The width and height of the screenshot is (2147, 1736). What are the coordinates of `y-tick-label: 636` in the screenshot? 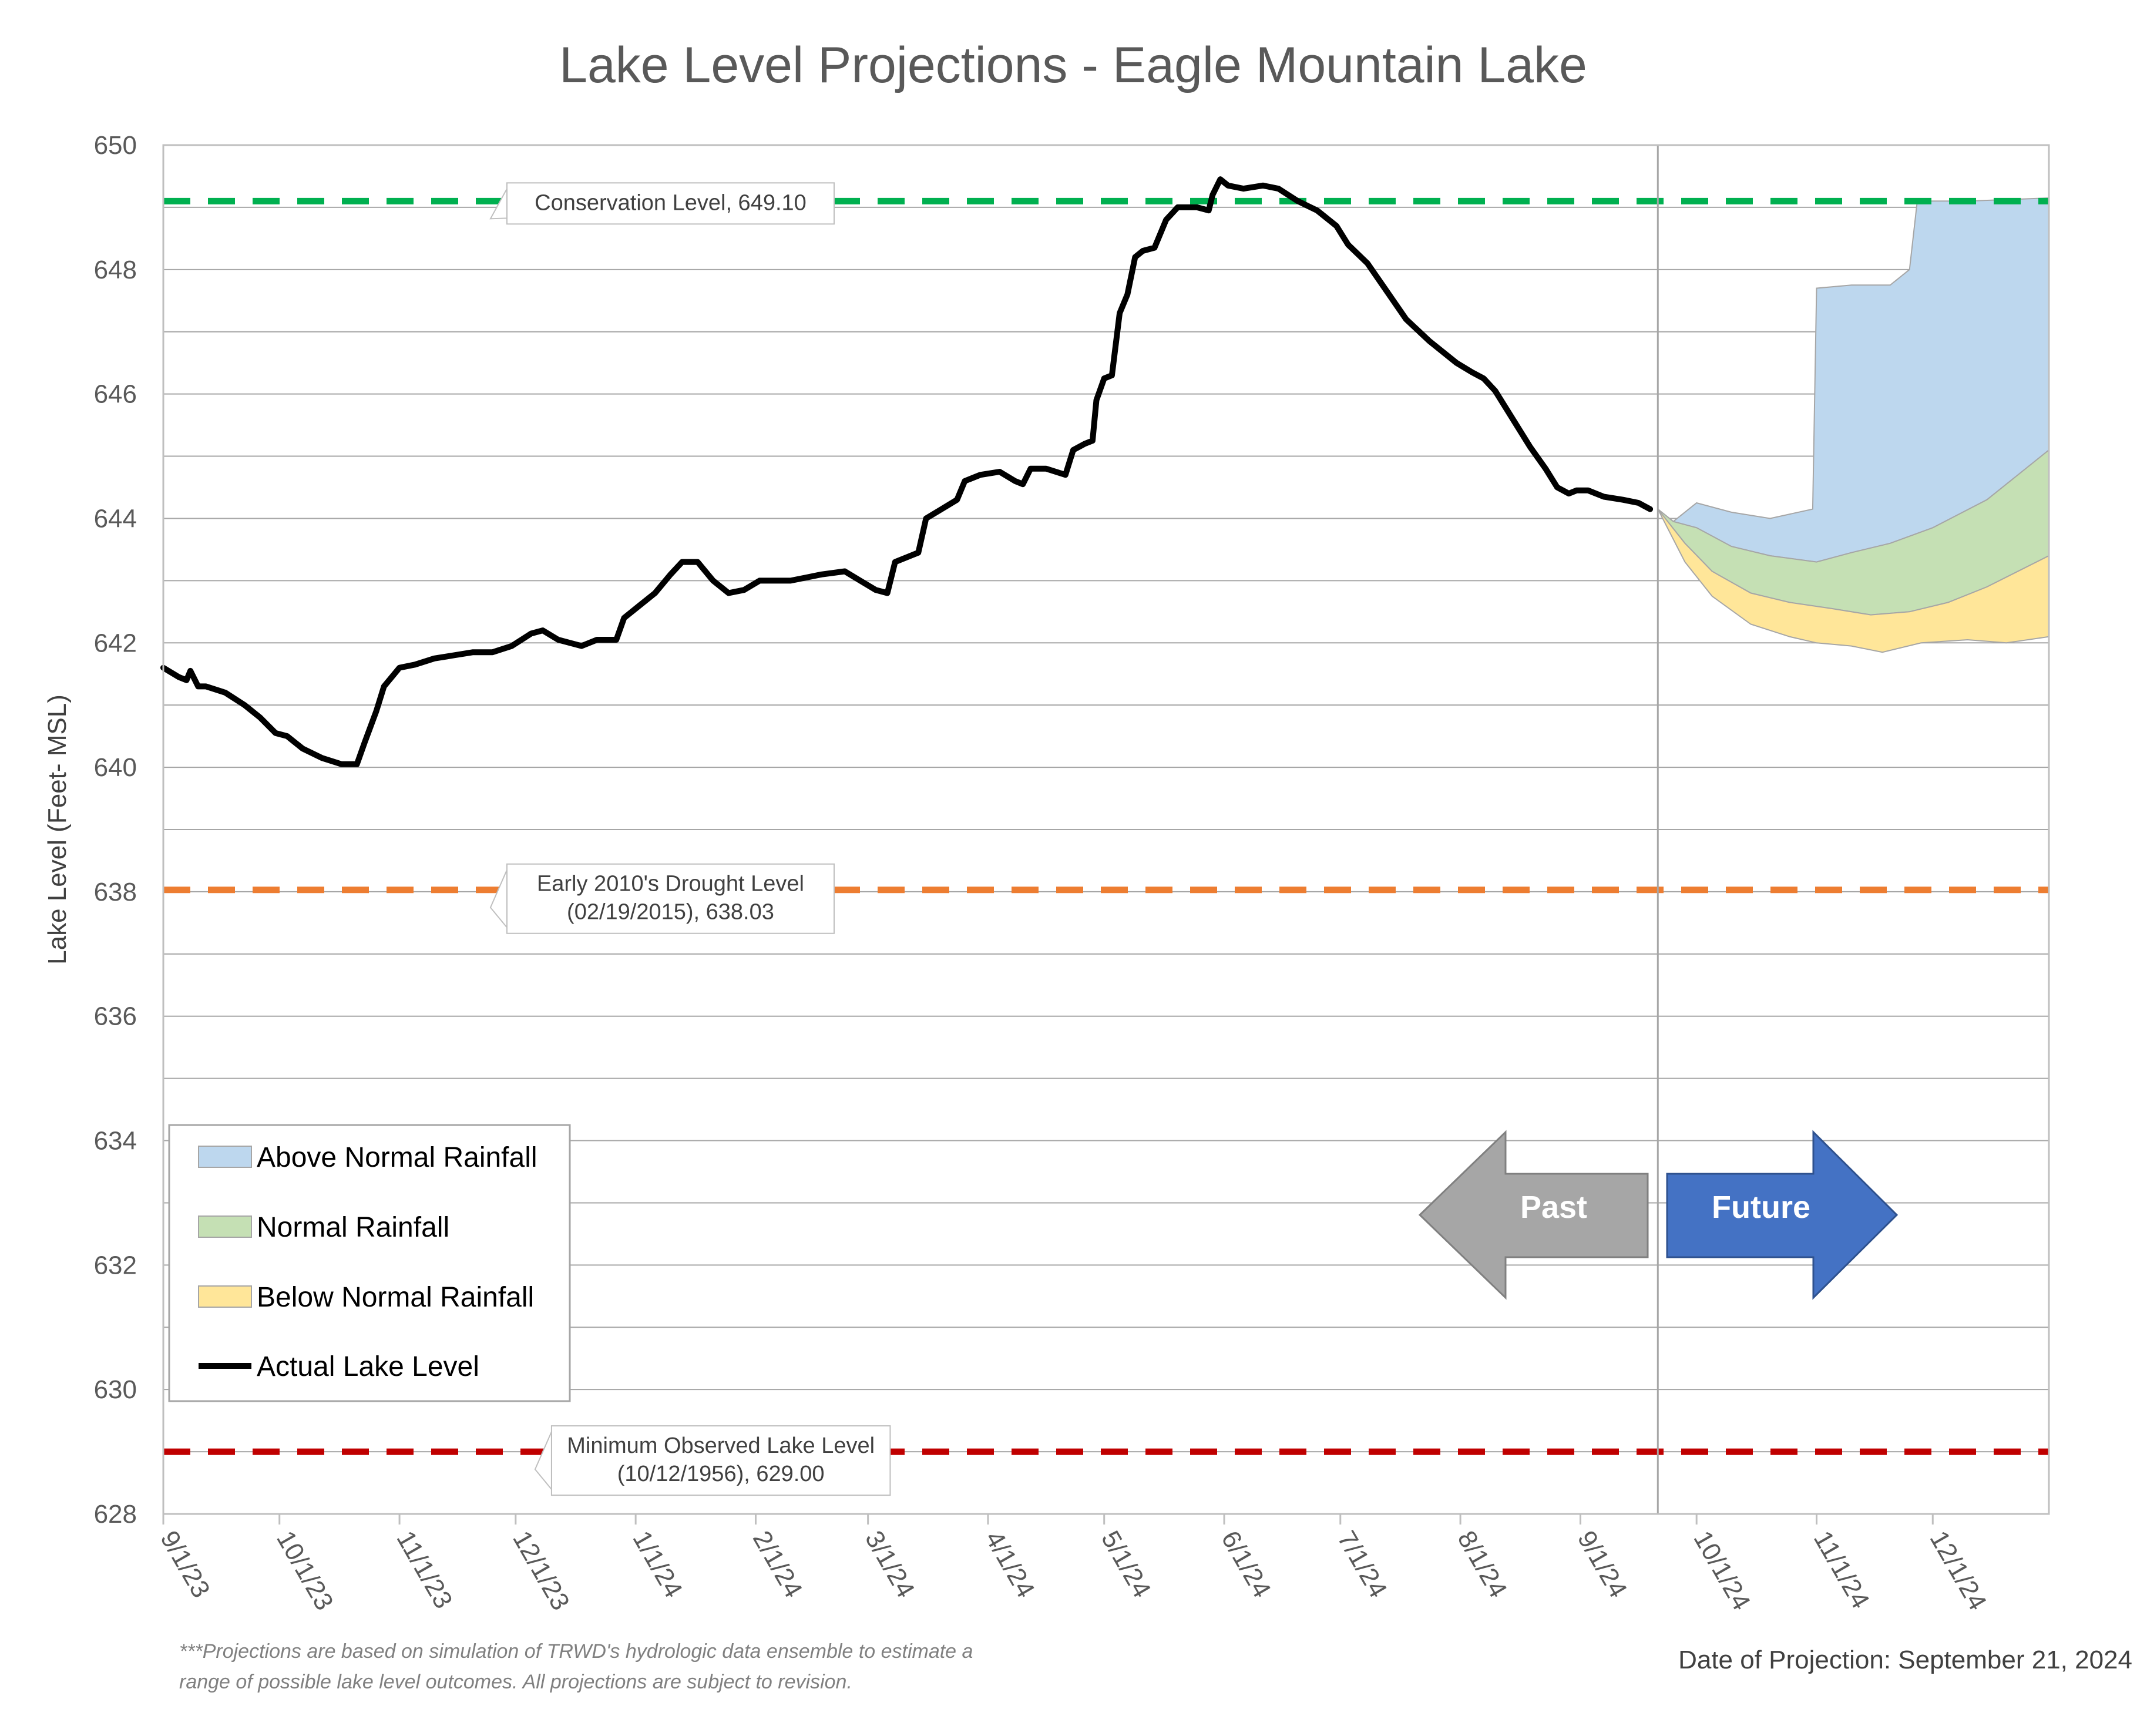 It's located at (115, 1016).